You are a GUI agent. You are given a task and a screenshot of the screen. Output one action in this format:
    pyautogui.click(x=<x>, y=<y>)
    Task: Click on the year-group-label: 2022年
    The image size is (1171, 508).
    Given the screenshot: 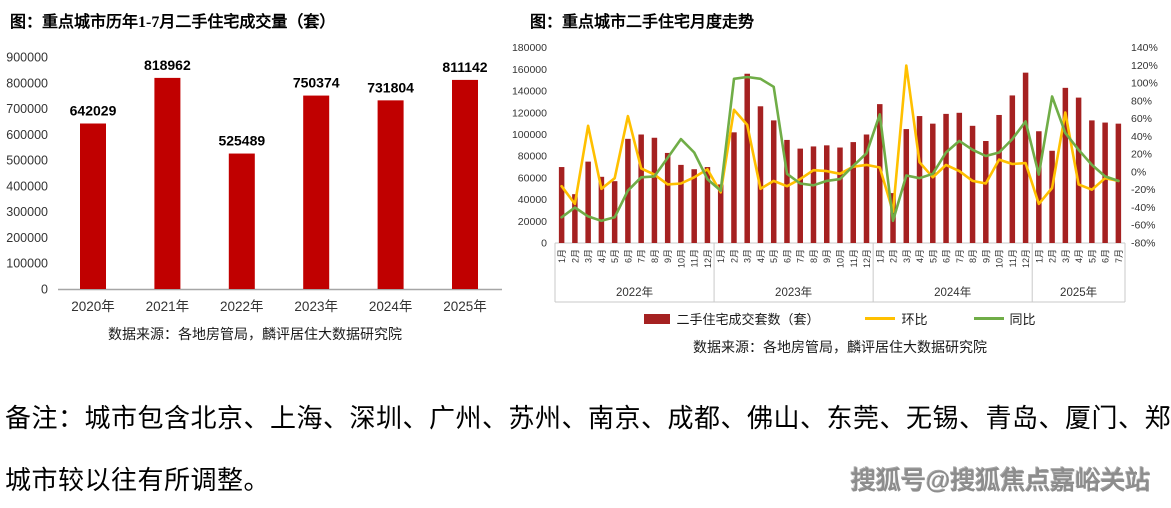 What is the action you would take?
    pyautogui.click(x=634, y=292)
    